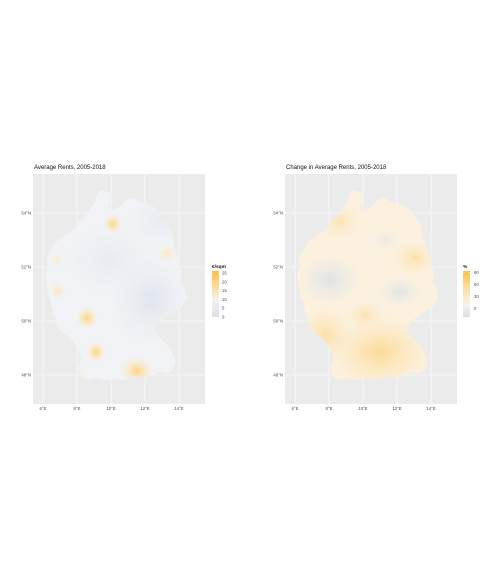  Describe the element at coordinates (26, 375) in the screenshot. I see `left-y-tick: 48°N` at that location.